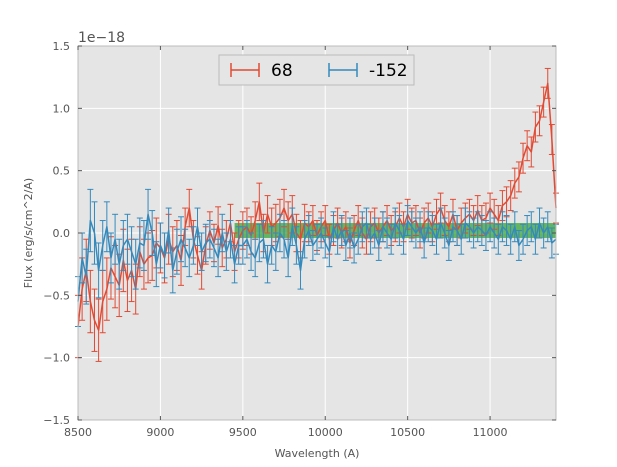 The image size is (617, 467). What do you see at coordinates (62, 233) in the screenshot?
I see `y-tick-label: 0.0` at bounding box center [62, 233].